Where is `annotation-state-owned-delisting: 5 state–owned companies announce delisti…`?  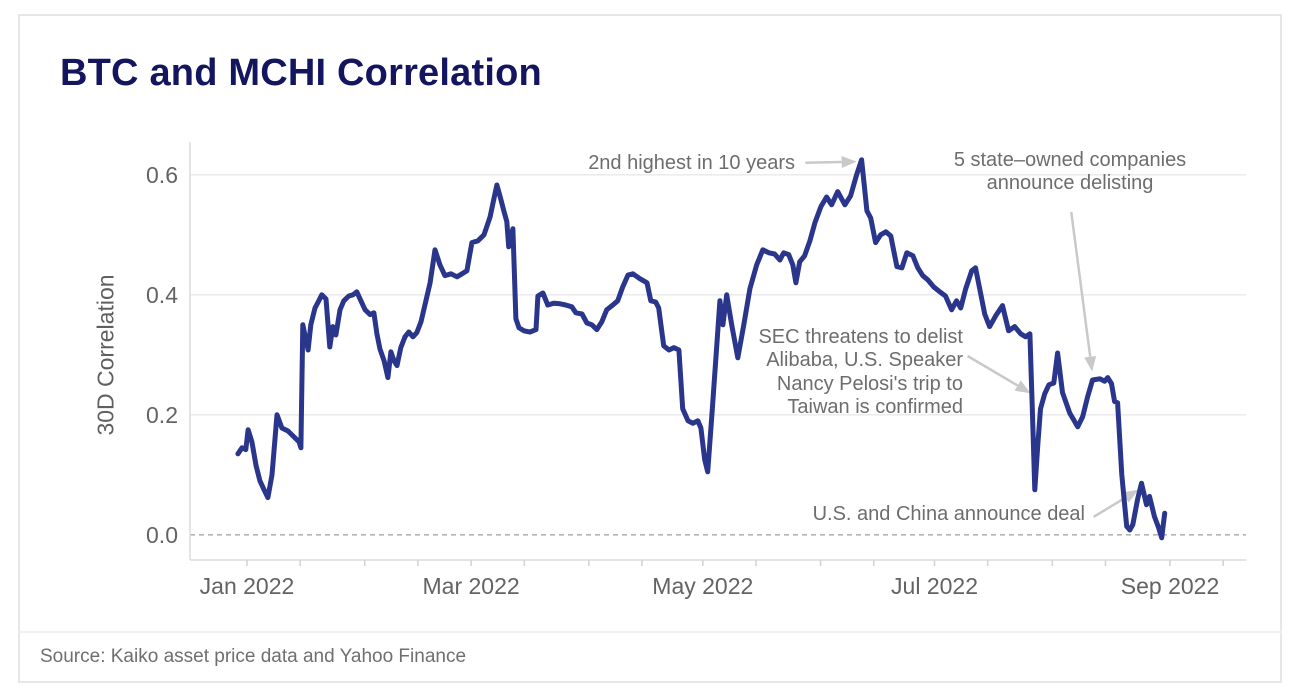
annotation-state-owned-delisting: 5 state–owned companies announce delisti… is located at coordinates (1070, 172).